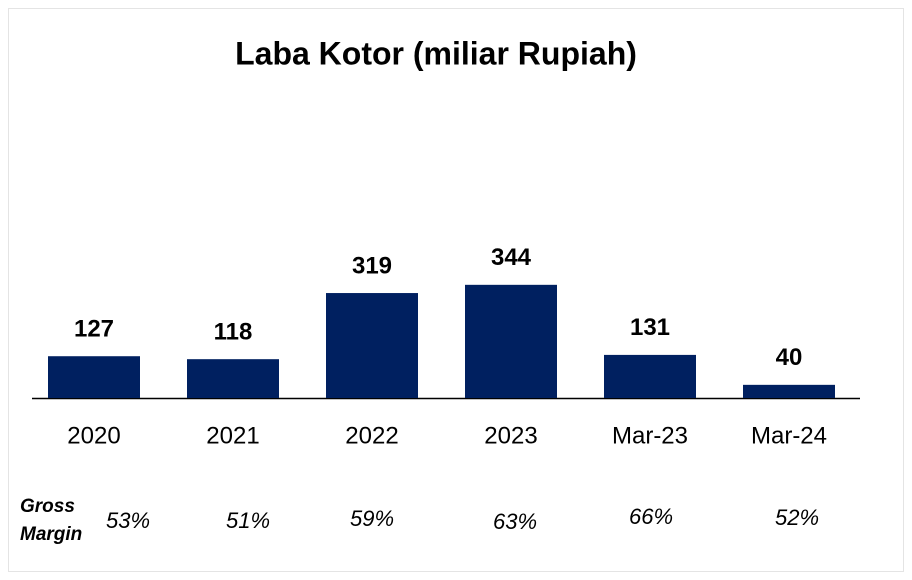 The height and width of the screenshot is (580, 912). Describe the element at coordinates (94, 329) in the screenshot. I see `value-label: 127` at that location.